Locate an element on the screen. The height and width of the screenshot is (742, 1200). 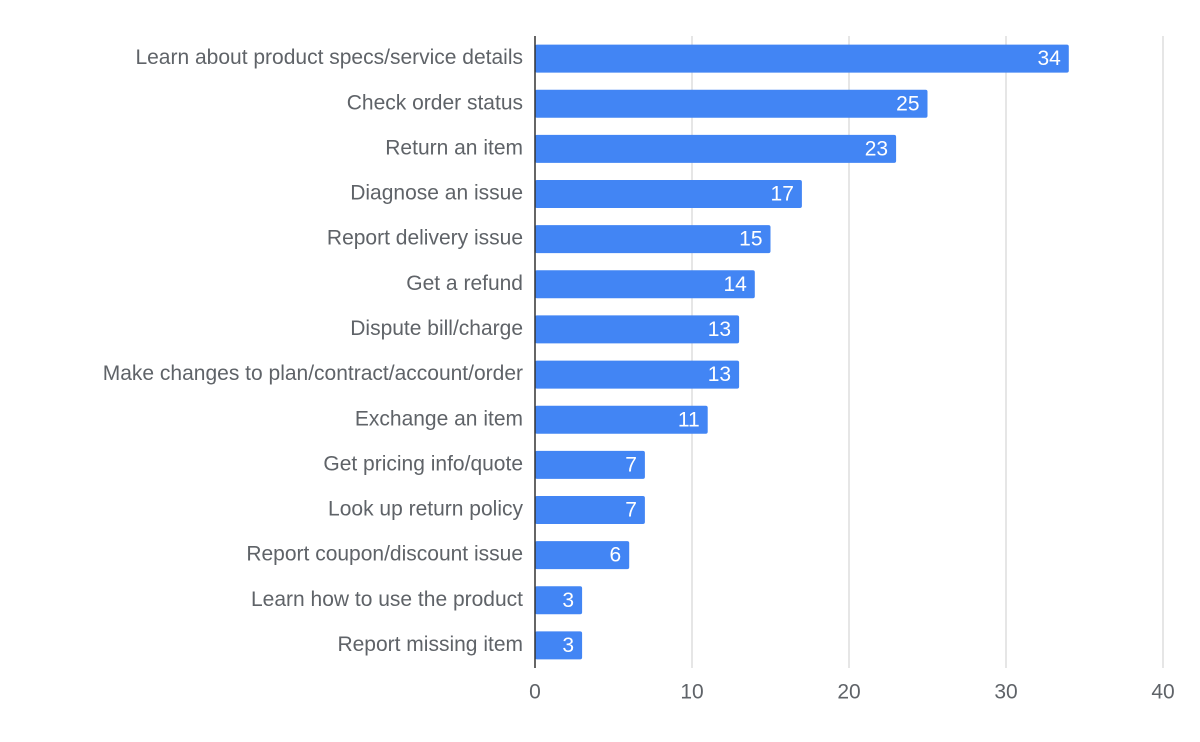
y-tick-label: Look up return policy is located at coordinates (425, 509).